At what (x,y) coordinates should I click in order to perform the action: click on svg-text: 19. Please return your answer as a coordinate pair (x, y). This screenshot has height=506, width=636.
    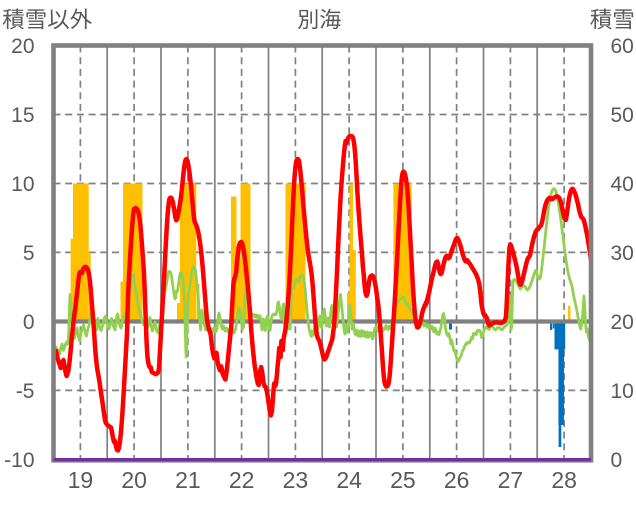
    Looking at the image, I should click on (81, 480).